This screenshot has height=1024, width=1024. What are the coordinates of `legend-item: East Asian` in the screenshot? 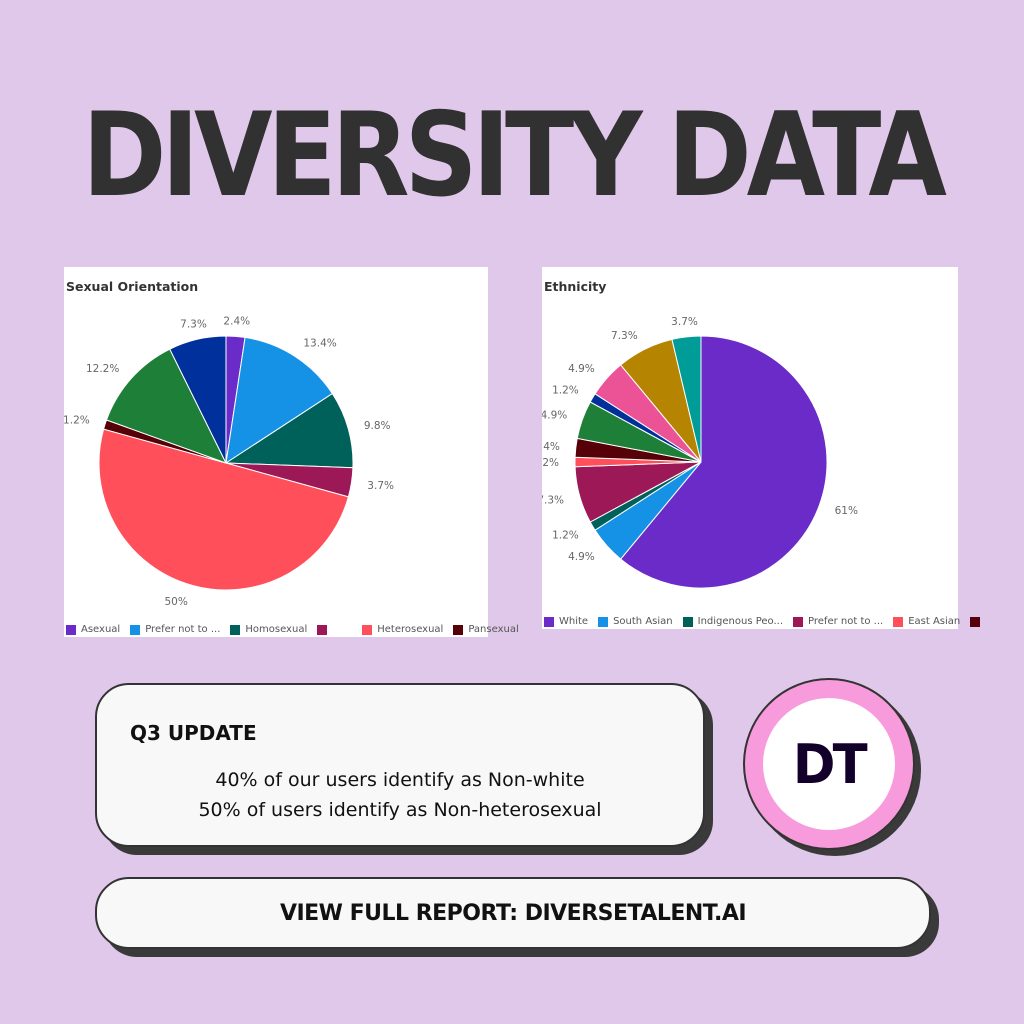 It's located at (926, 621).